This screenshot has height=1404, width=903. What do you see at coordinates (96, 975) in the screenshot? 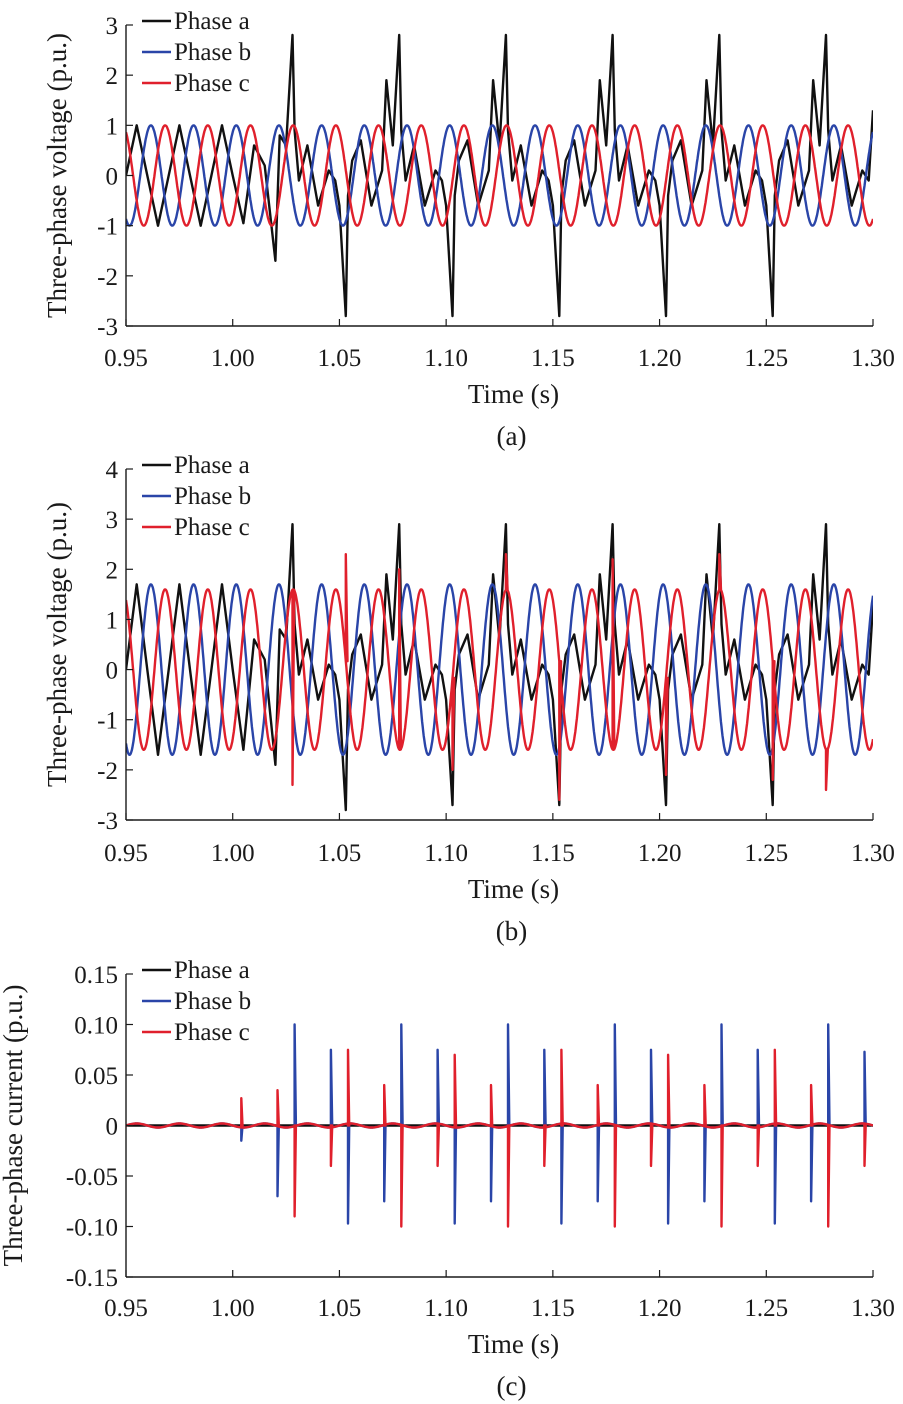
I see `y-tick-label: 0.15` at bounding box center [96, 975].